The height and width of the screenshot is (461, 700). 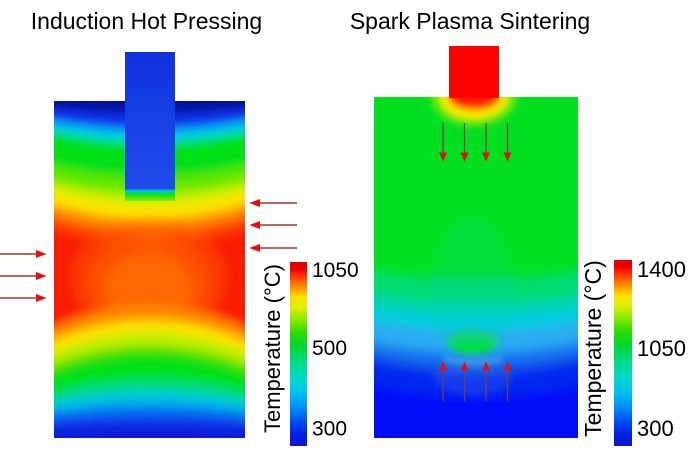 What do you see at coordinates (146, 21) in the screenshot?
I see `svg-text: Induction Hot Pressing` at bounding box center [146, 21].